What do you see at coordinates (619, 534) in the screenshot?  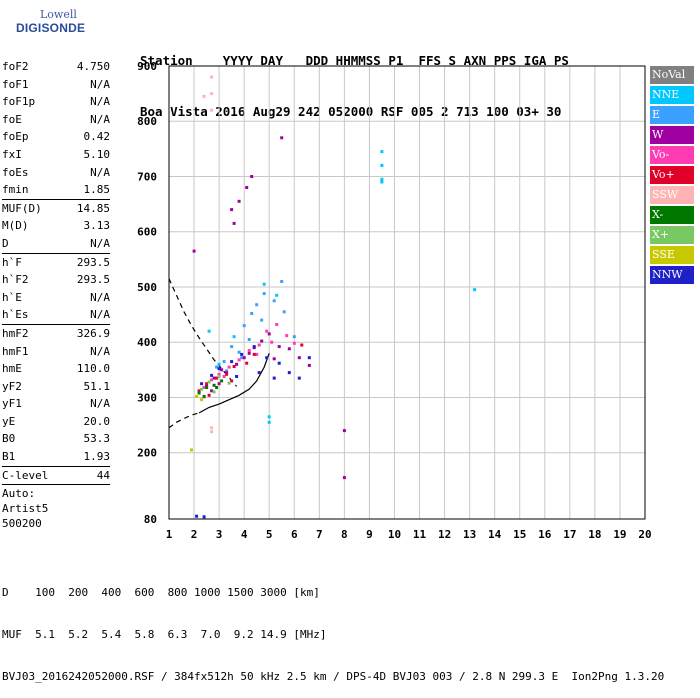 I see `x-tick-label: 19` at bounding box center [619, 534].